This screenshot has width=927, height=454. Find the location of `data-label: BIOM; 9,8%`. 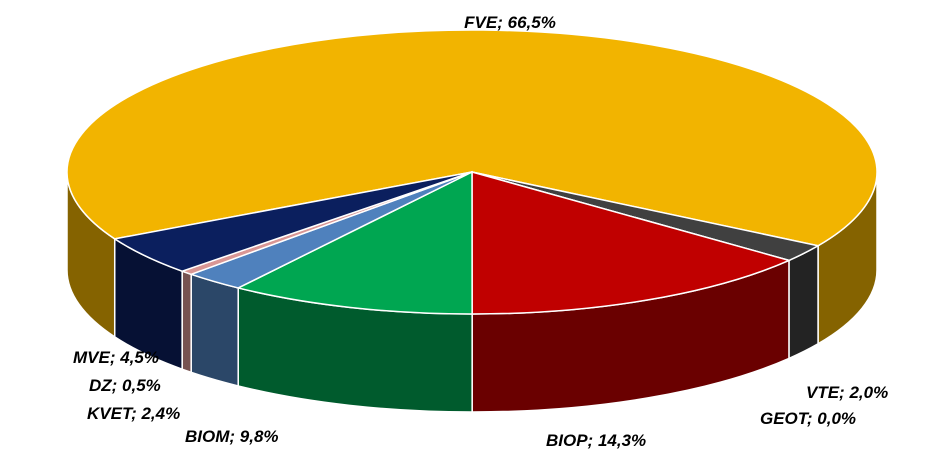

data-label: BIOM; 9,8% is located at coordinates (232, 436).